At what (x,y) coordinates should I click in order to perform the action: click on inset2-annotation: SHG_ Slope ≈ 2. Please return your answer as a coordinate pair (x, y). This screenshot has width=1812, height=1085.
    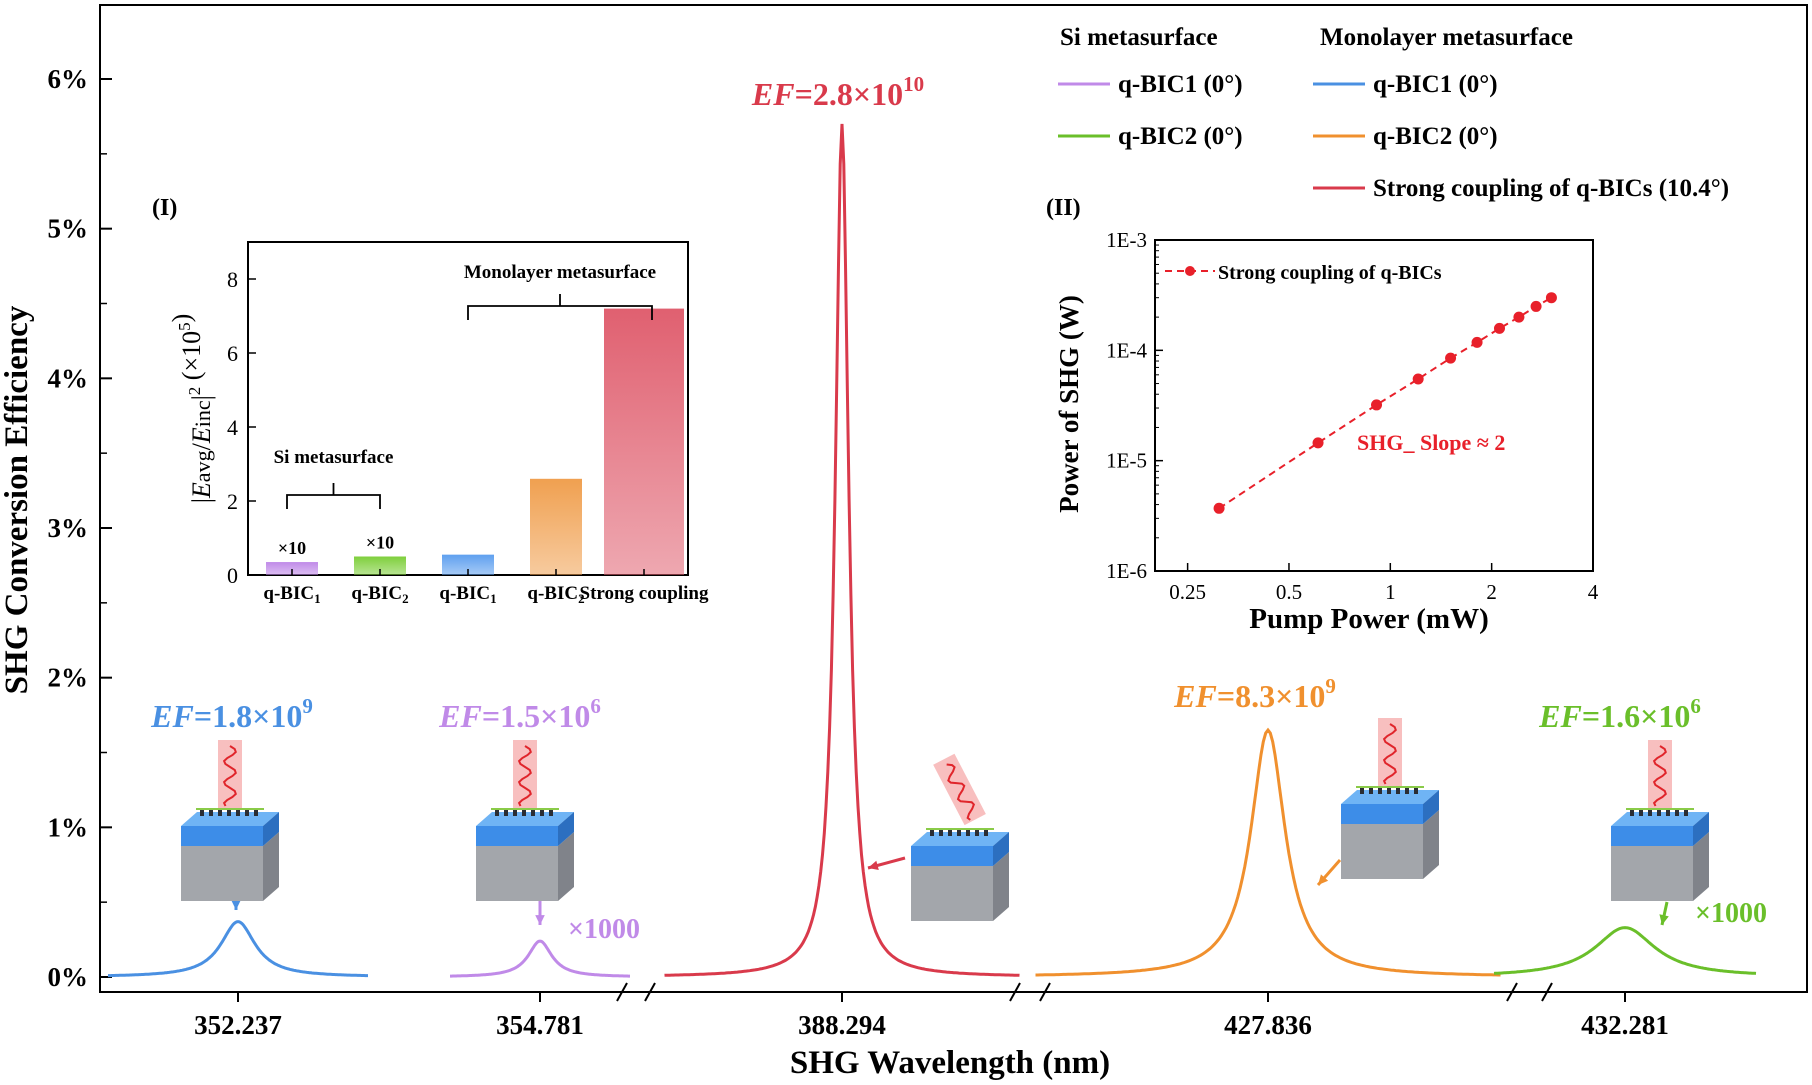
    Looking at the image, I should click on (1431, 442).